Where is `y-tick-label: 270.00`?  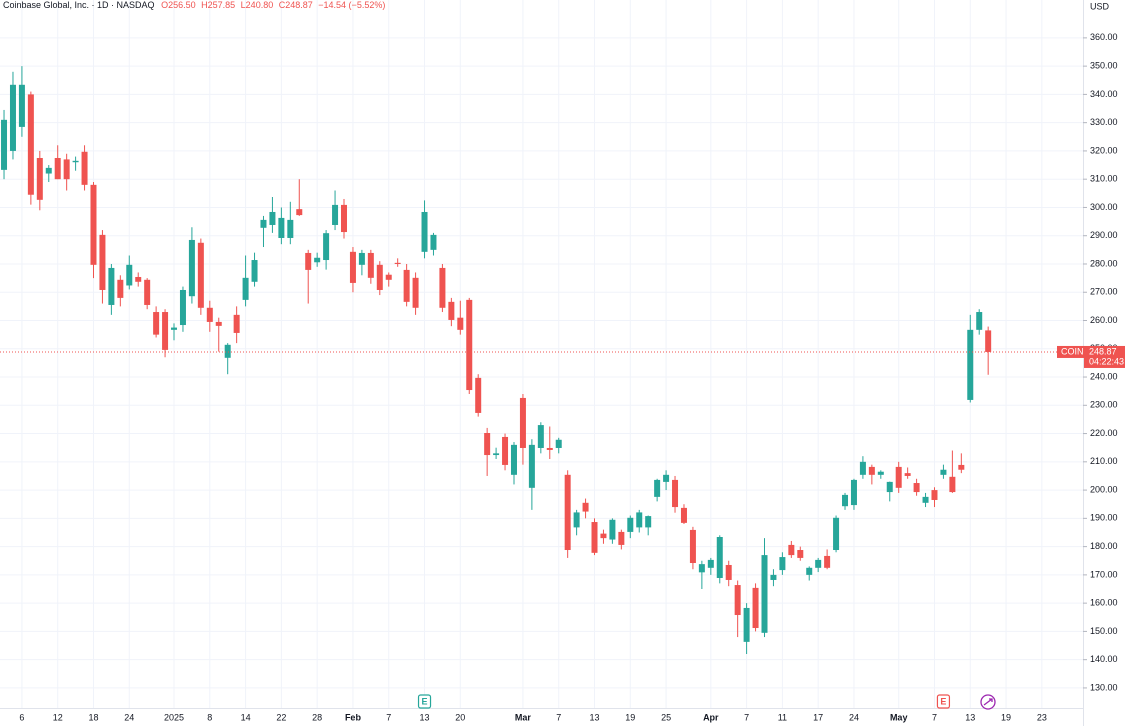
y-tick-label: 270.00 is located at coordinates (1104, 292).